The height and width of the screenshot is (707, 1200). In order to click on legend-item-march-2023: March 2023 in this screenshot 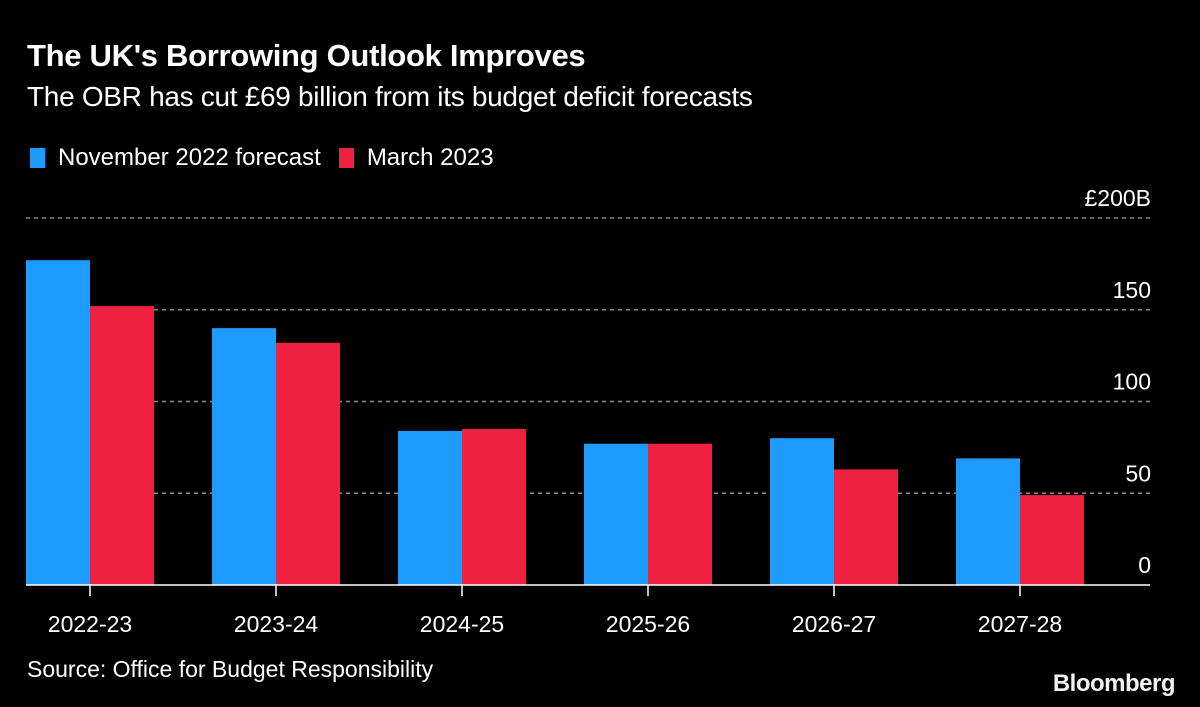, I will do `click(416, 158)`.